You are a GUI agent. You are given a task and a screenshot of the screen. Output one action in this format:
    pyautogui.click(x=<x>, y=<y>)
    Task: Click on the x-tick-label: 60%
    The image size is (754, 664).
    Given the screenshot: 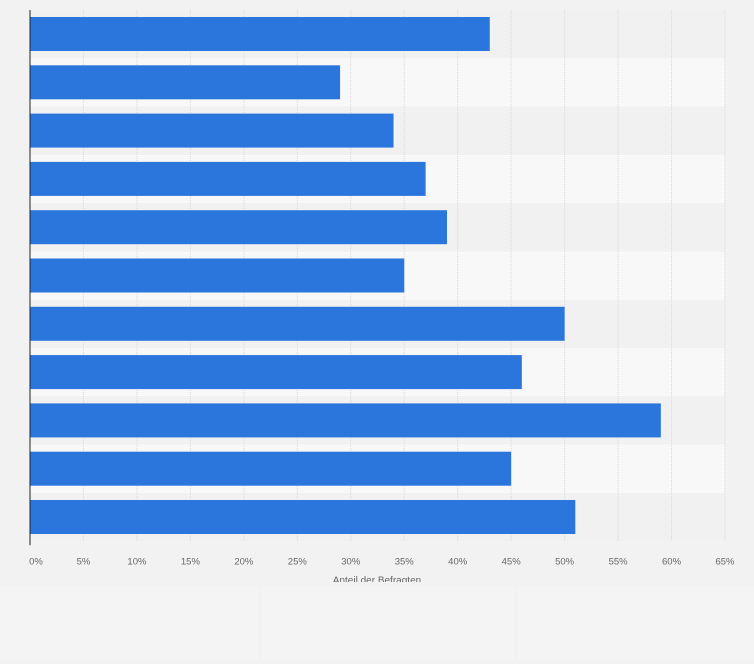 What is the action you would take?
    pyautogui.click(x=672, y=561)
    